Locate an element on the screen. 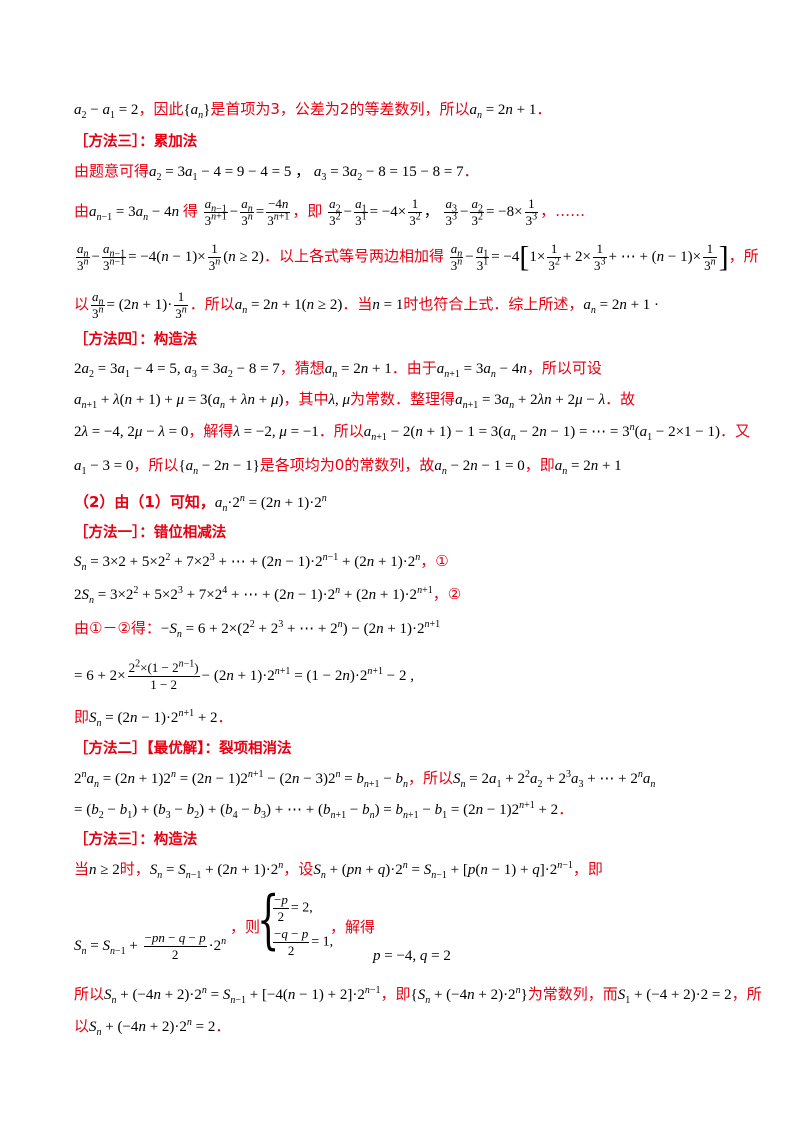 The height and width of the screenshot is (1132, 800). line-part2-intro: （2）由（1）可知，an·2n = (2n + 1)·2n is located at coordinates (200, 503).